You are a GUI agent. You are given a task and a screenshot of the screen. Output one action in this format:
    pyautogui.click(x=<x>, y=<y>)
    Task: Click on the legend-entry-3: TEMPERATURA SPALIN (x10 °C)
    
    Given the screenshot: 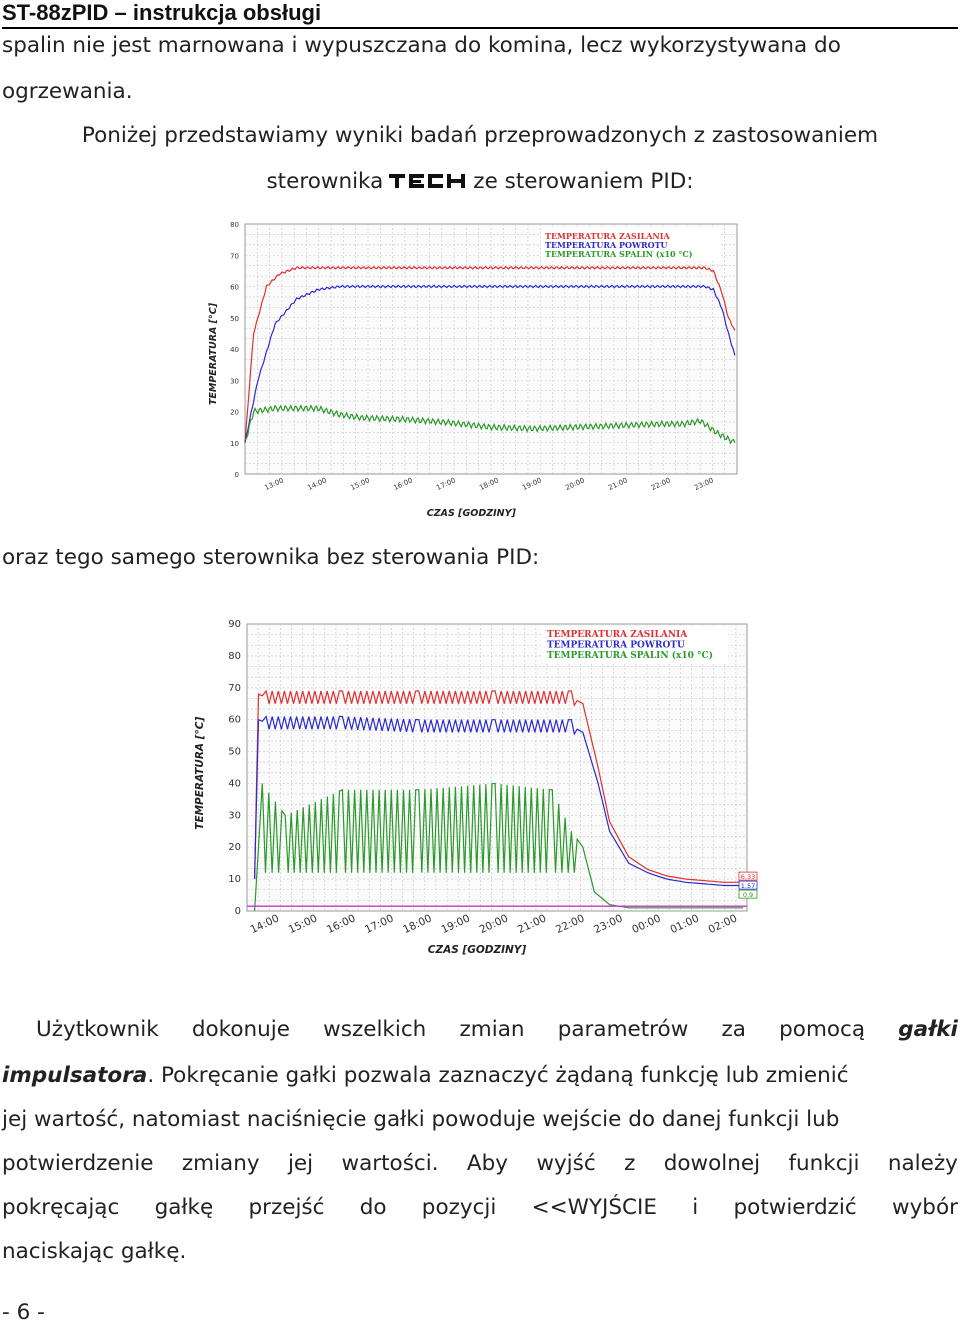 What is the action you would take?
    pyautogui.click(x=630, y=655)
    